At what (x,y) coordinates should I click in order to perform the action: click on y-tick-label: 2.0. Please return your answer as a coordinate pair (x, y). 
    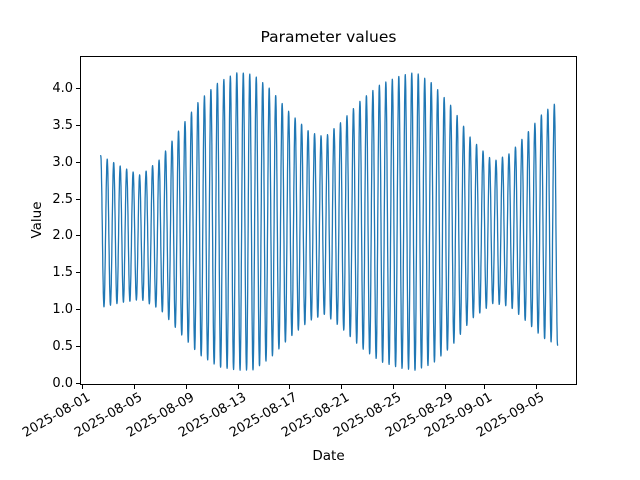
    Looking at the image, I should click on (62, 236).